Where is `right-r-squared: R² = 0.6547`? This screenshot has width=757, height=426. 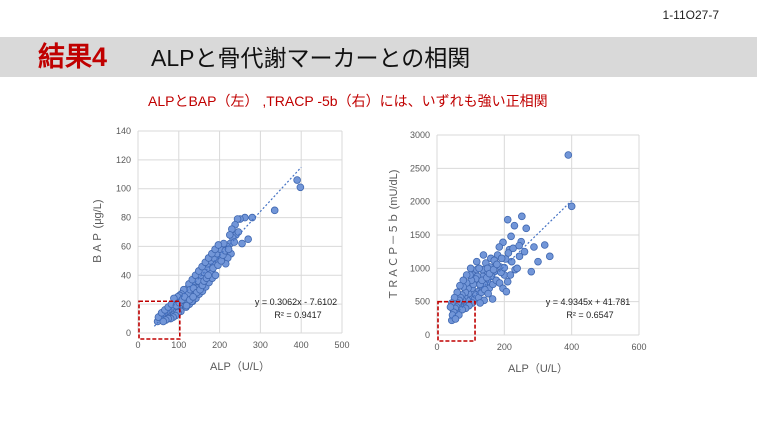 right-r-squared: R² = 0.6547 is located at coordinates (589, 315).